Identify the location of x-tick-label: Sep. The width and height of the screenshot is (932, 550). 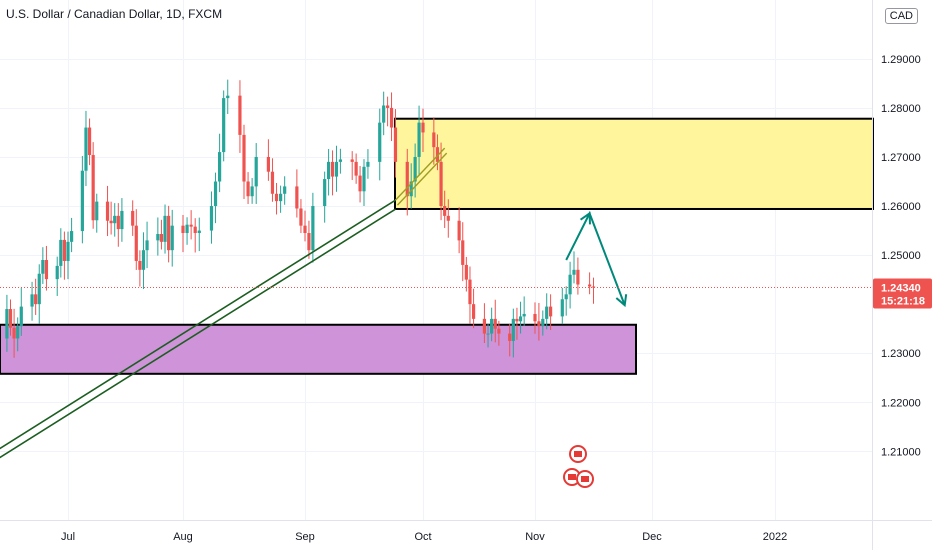
(305, 537).